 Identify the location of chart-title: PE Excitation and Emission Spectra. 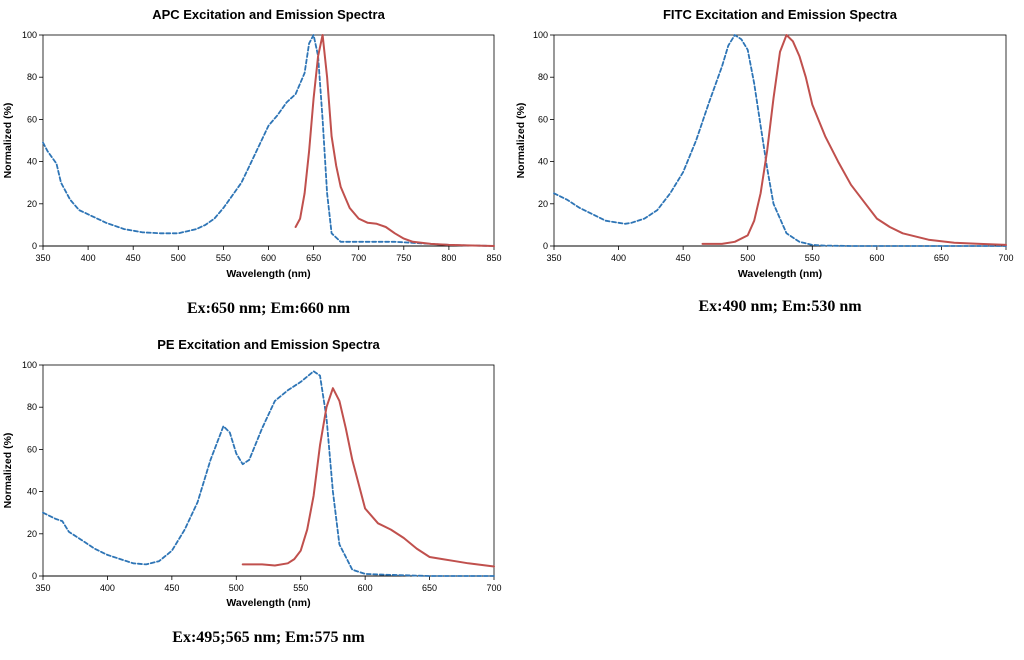
(268, 344).